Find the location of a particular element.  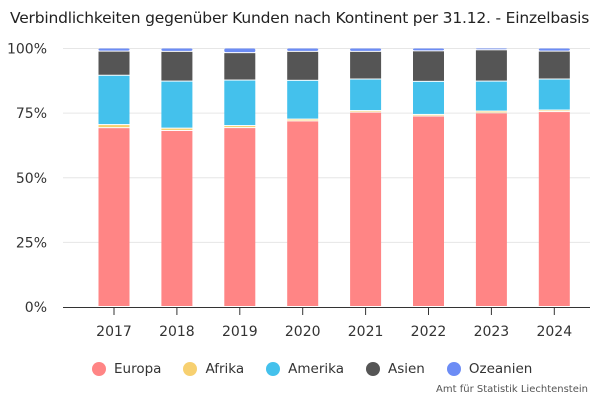

legend: Europa Afrika Amerika Asien Ozeanien is located at coordinates (323, 369).